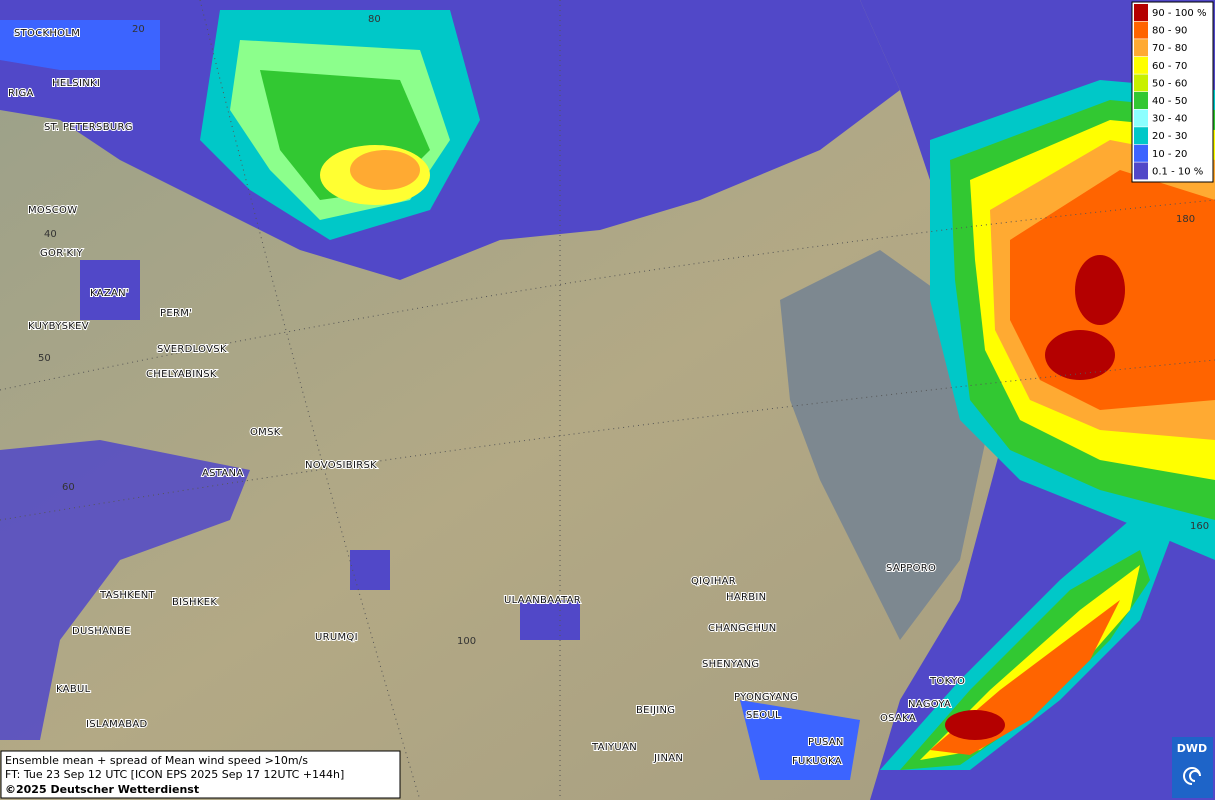  Describe the element at coordinates (1199, 526) in the screenshot. I see `grid-label: 160` at that location.